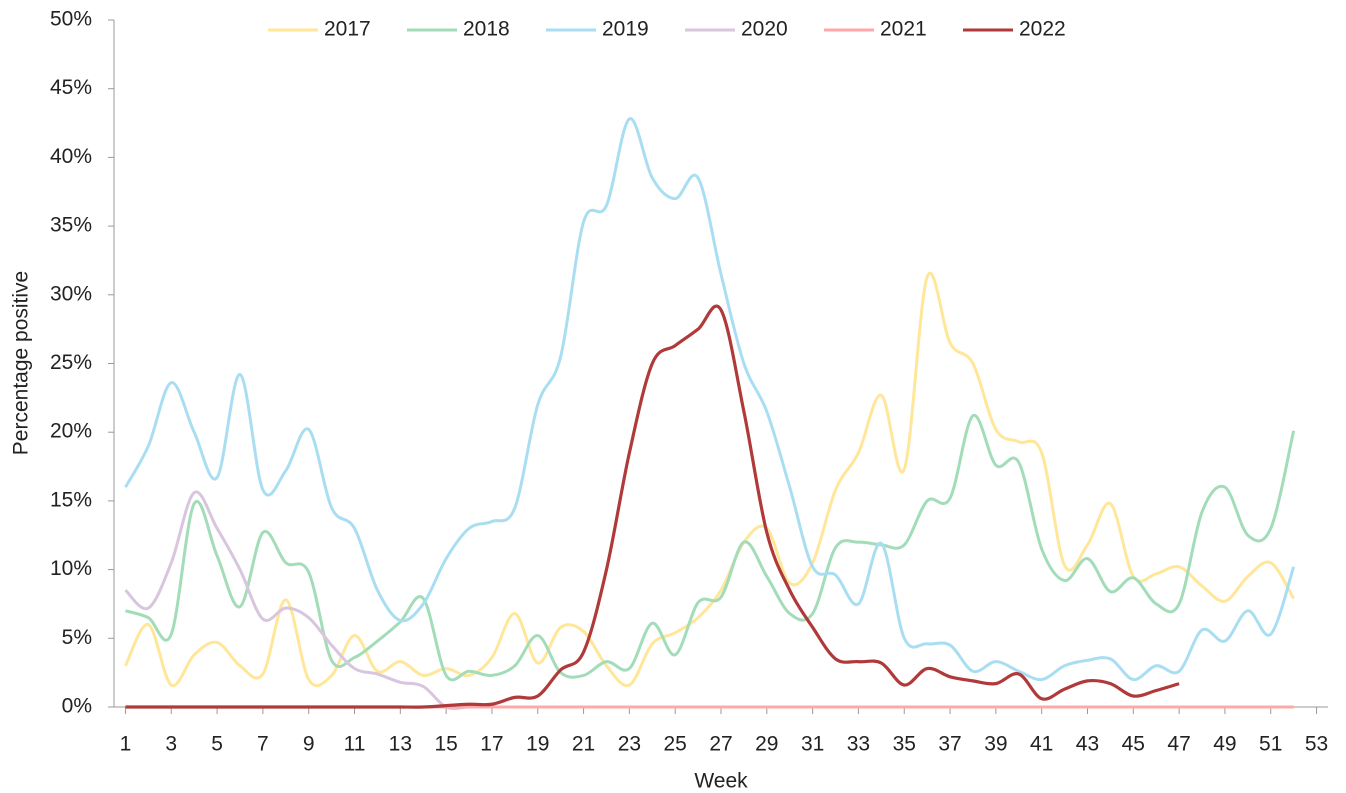 The height and width of the screenshot is (793, 1346). What do you see at coordinates (71, 156) in the screenshot?
I see `y-tick-label: 40%` at bounding box center [71, 156].